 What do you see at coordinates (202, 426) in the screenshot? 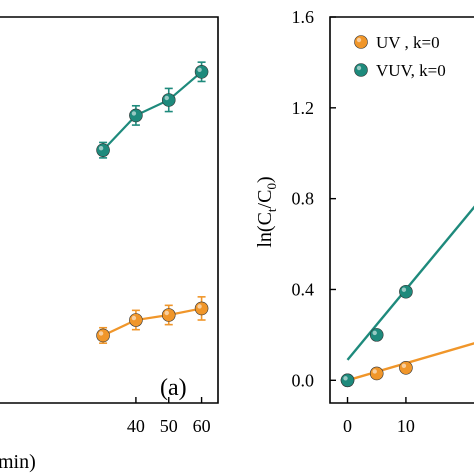
I see `panel-a-x-tick-label: 60` at bounding box center [202, 426].